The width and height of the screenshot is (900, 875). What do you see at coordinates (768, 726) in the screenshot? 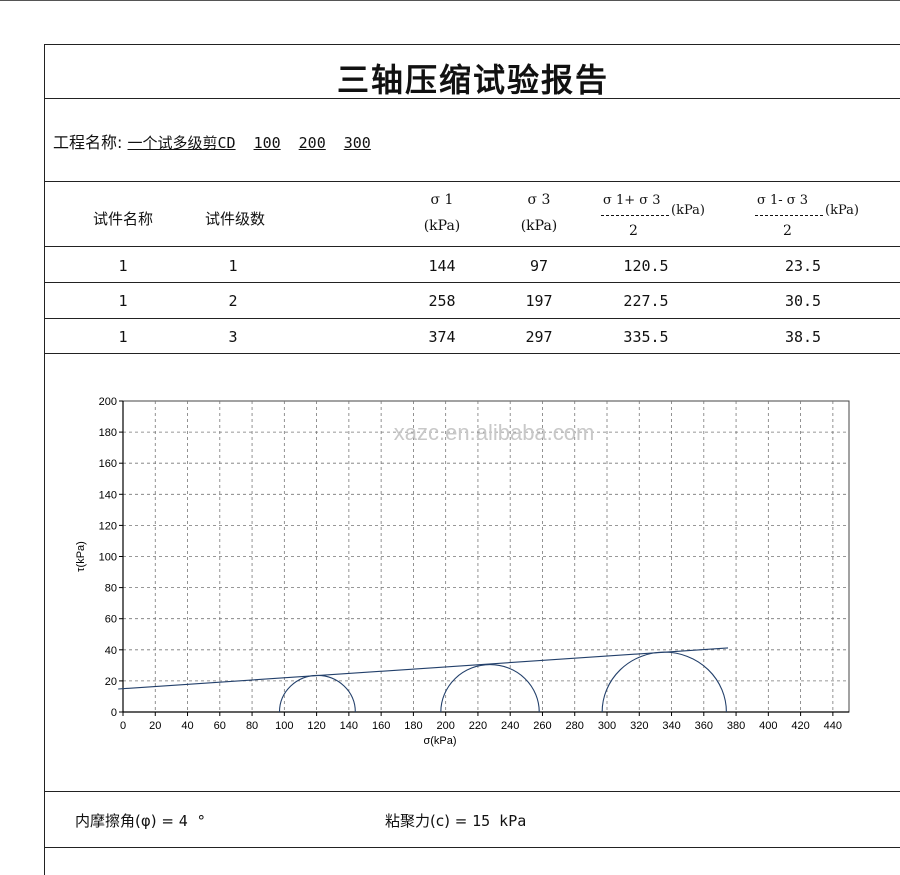
I see `x-tick-label: 400` at bounding box center [768, 726].